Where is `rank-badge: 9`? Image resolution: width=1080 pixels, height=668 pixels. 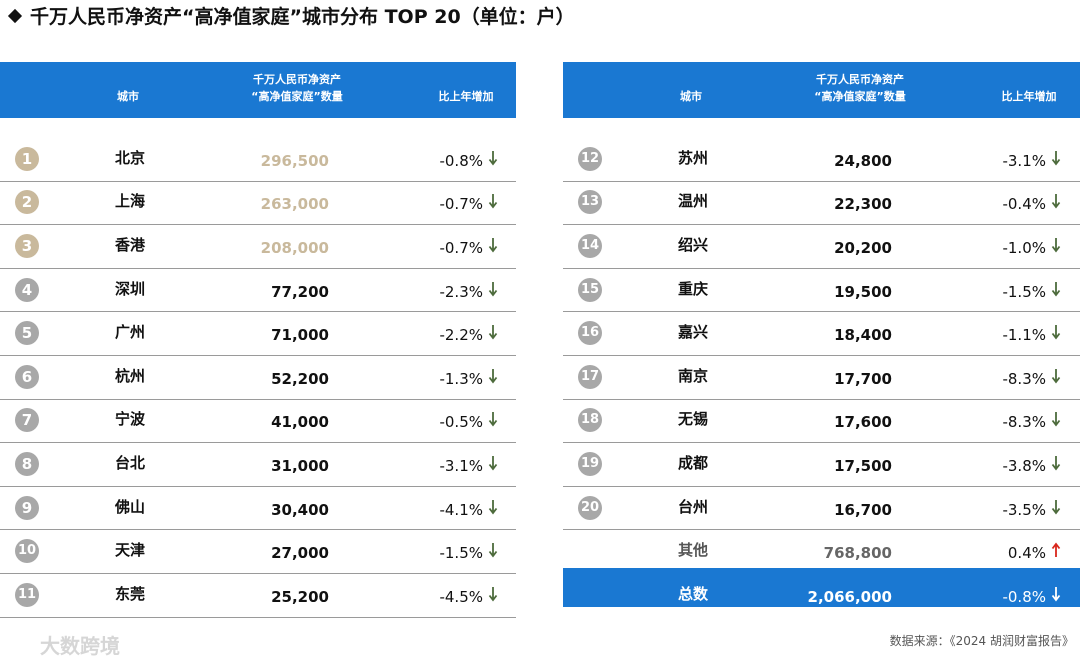 rank-badge: 9 is located at coordinates (27, 507).